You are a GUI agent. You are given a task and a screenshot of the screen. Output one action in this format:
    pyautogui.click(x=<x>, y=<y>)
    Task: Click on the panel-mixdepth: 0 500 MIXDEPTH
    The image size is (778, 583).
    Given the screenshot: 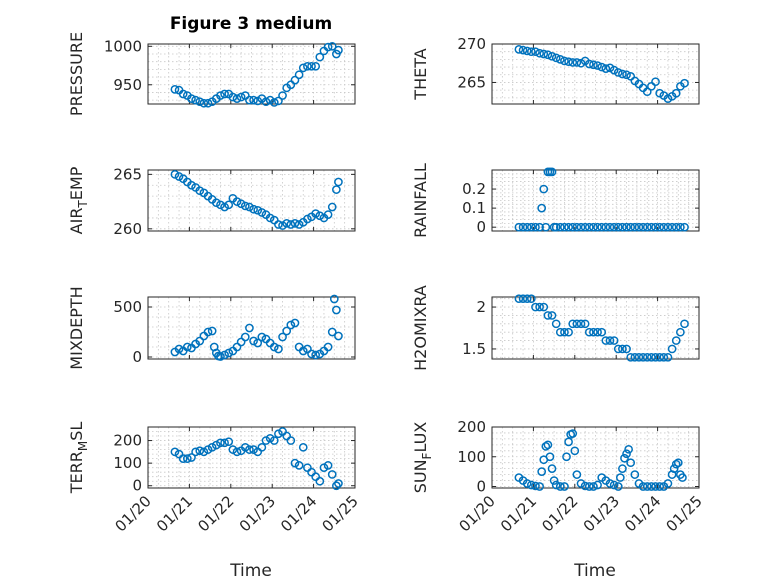 What is the action you would take?
    pyautogui.click(x=211, y=328)
    